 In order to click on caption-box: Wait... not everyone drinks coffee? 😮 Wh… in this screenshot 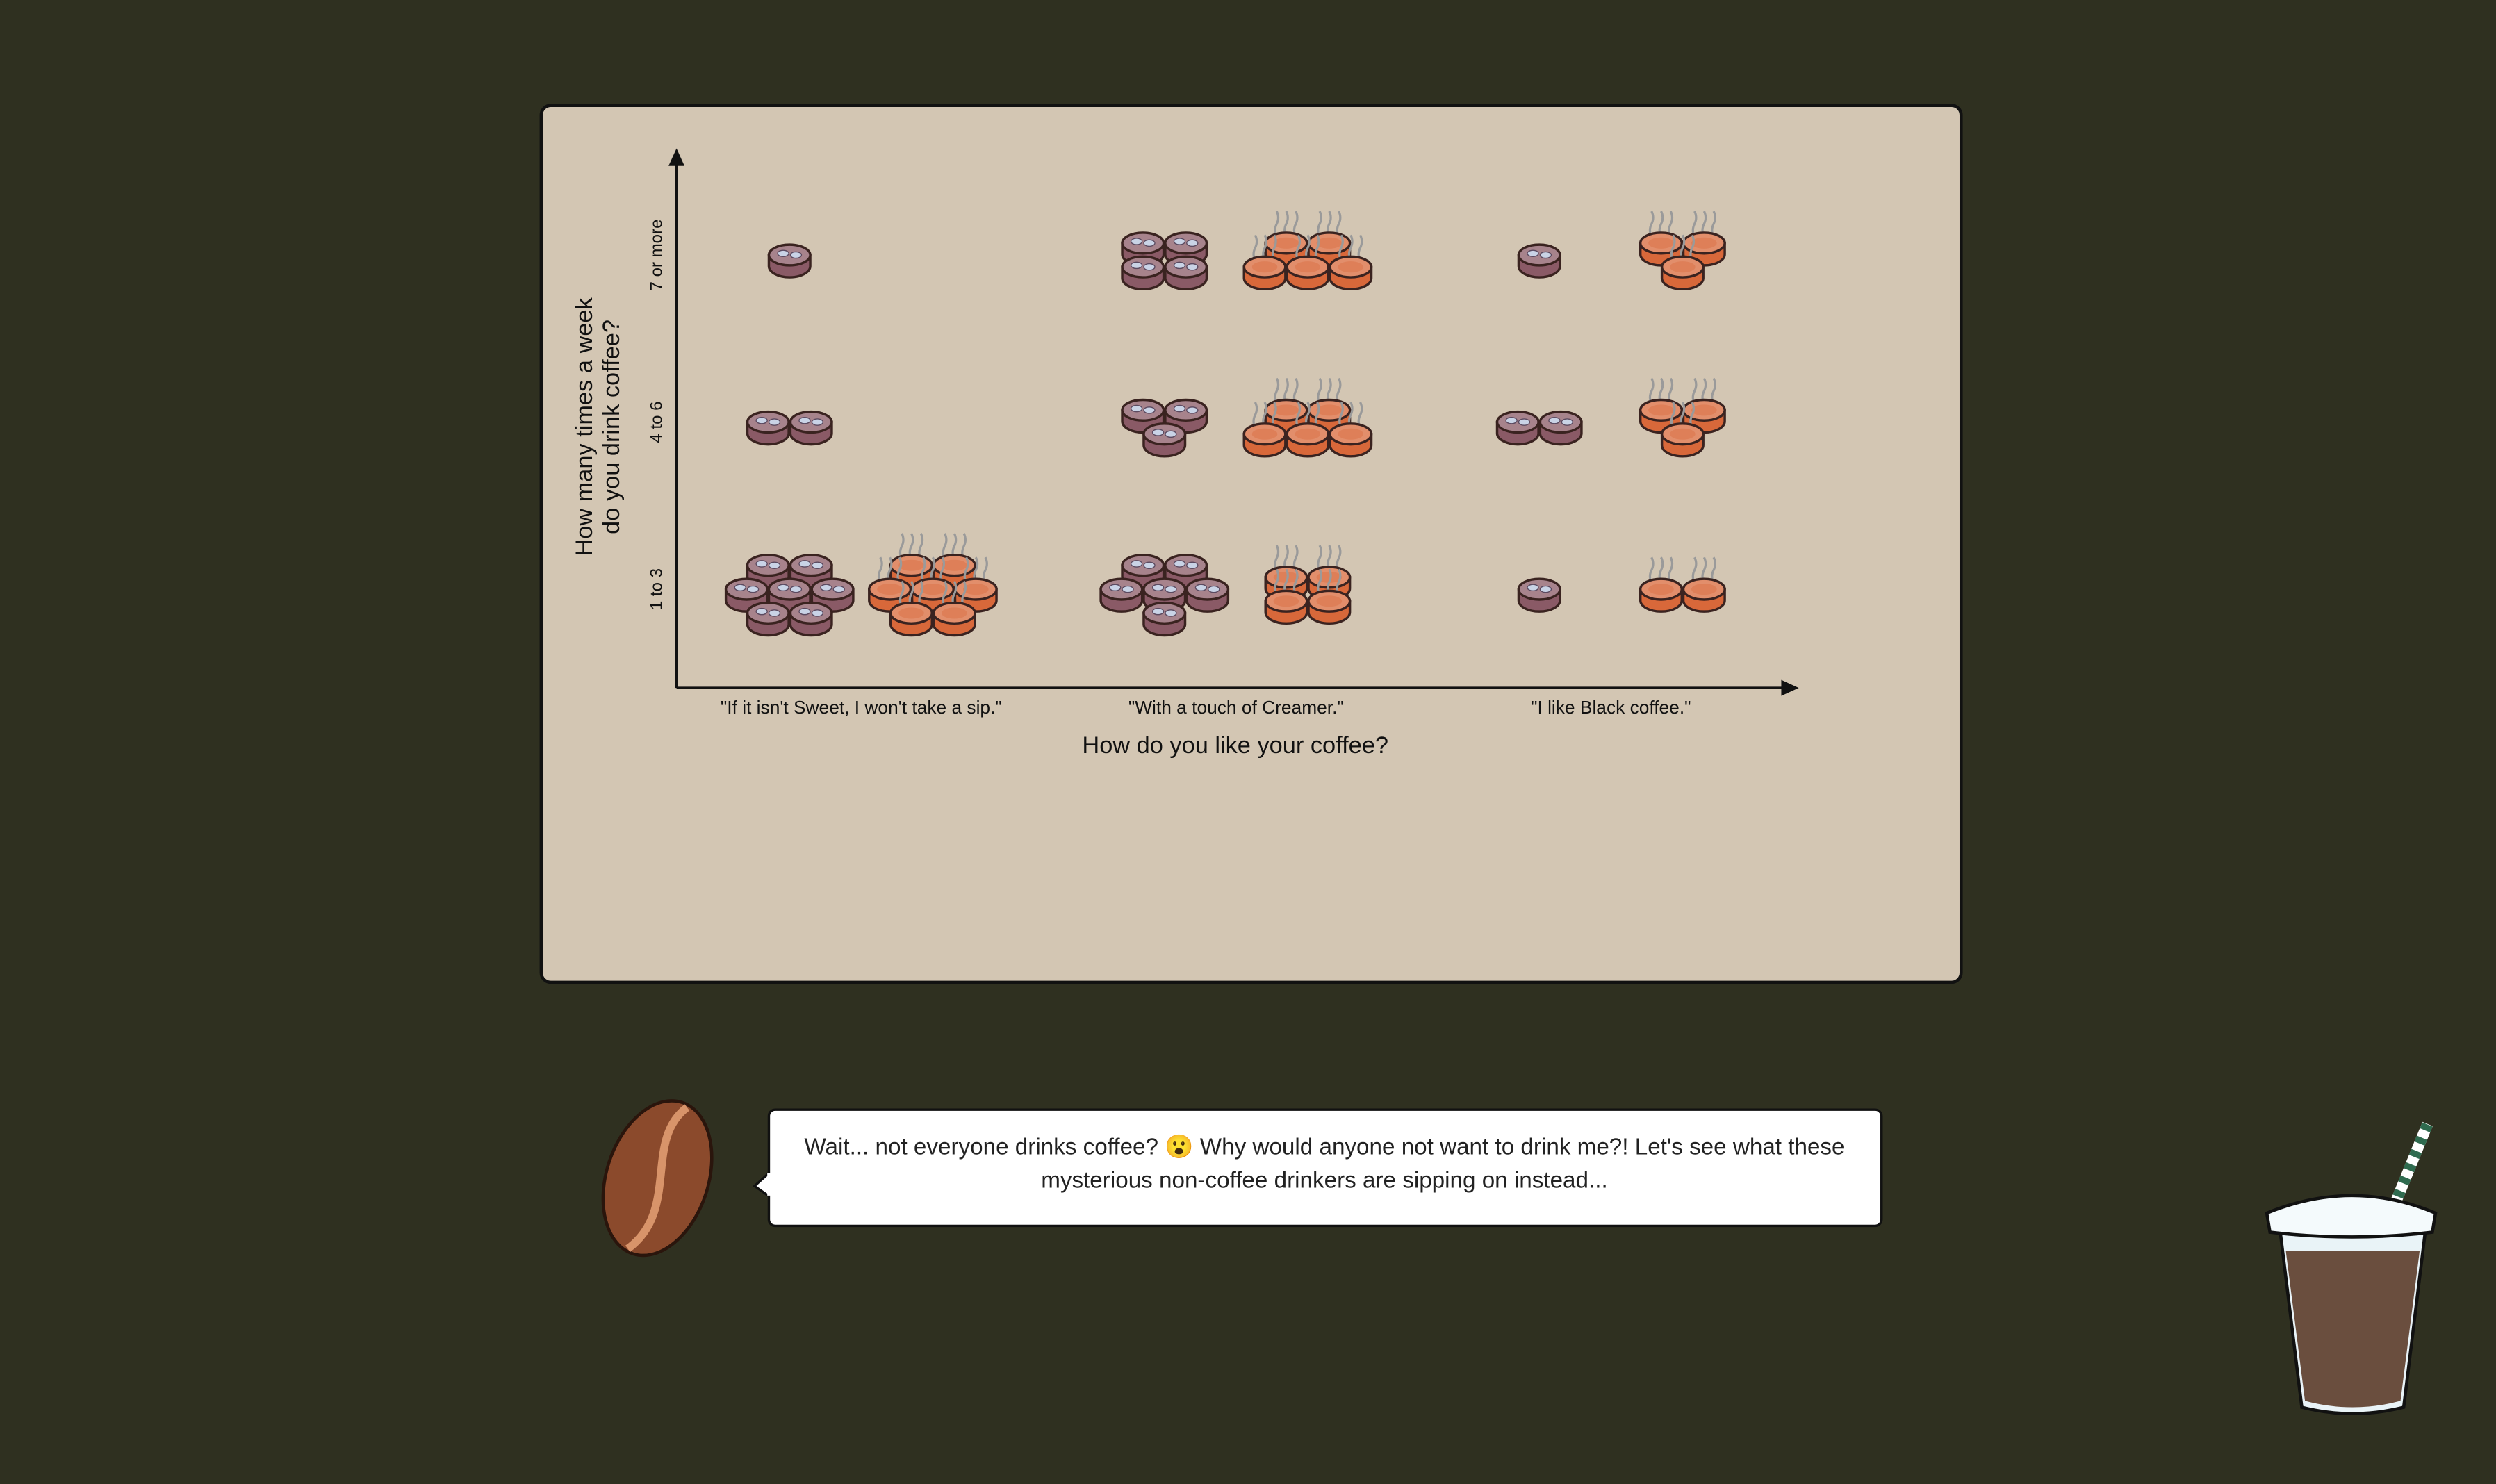, I will do `click(1324, 1164)`.